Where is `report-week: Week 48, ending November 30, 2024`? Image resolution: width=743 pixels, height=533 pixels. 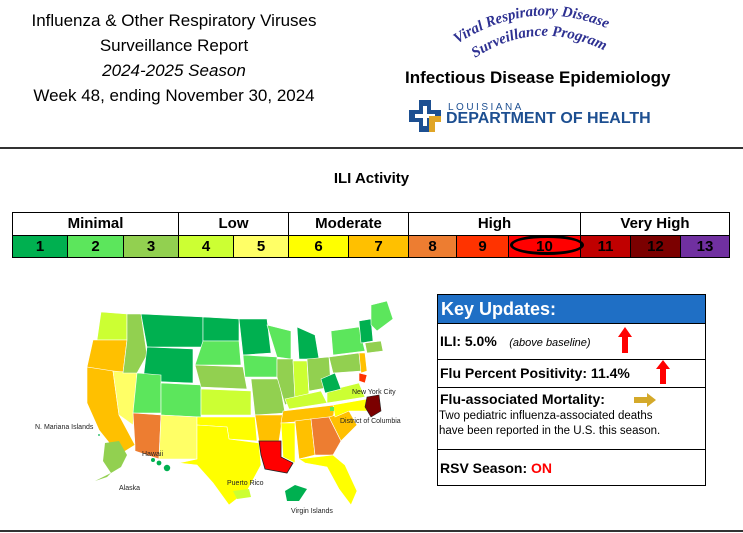
report-week: Week 48, ending November 30, 2024 is located at coordinates (174, 95).